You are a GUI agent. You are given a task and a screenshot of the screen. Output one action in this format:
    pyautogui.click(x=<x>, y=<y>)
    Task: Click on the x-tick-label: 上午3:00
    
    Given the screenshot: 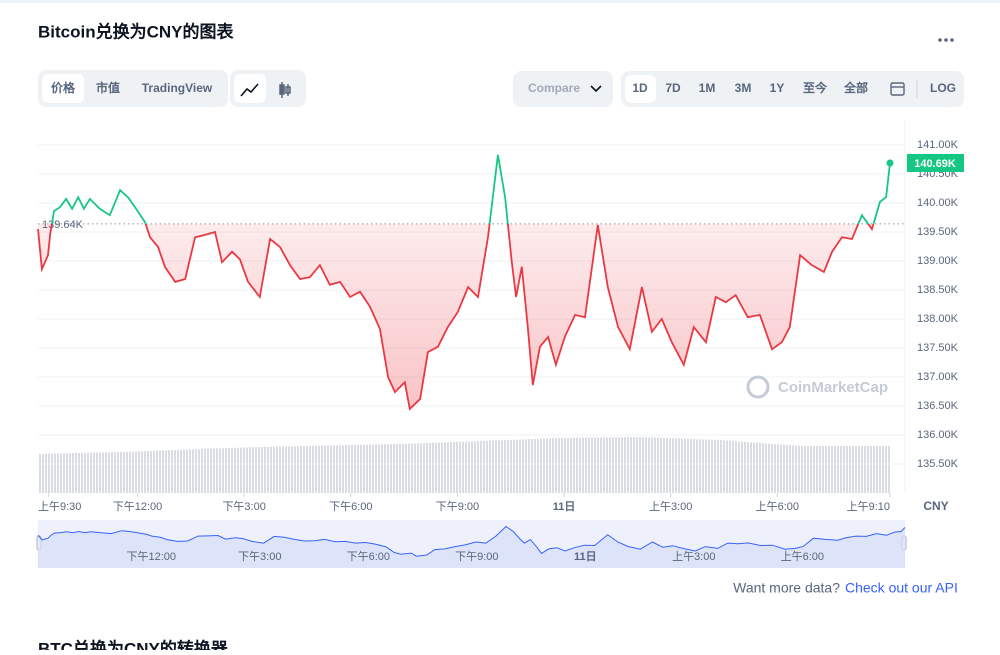 What is the action you would take?
    pyautogui.click(x=670, y=506)
    